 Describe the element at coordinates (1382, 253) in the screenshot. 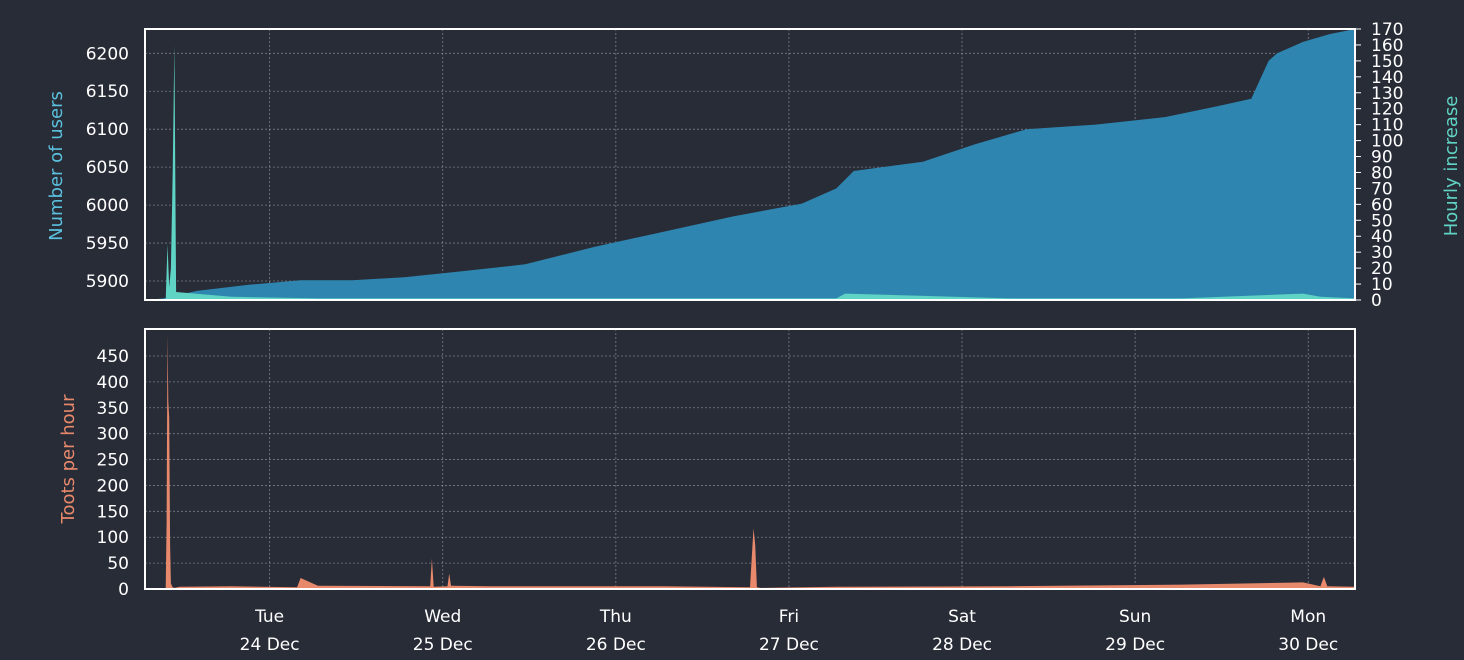

I see `right-tick-label: 30` at that location.